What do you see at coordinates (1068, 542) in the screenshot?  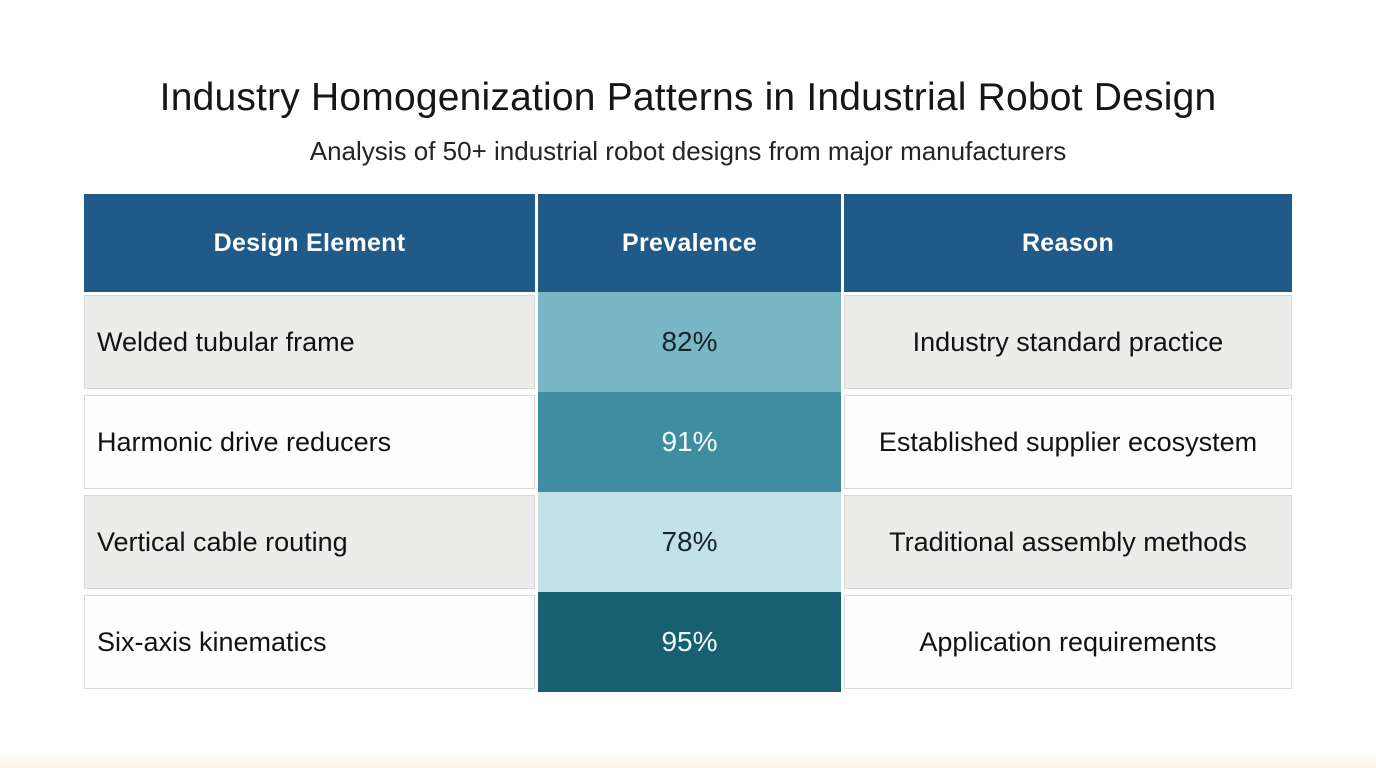 I see `reason-cell: Traditional assembly methods` at bounding box center [1068, 542].